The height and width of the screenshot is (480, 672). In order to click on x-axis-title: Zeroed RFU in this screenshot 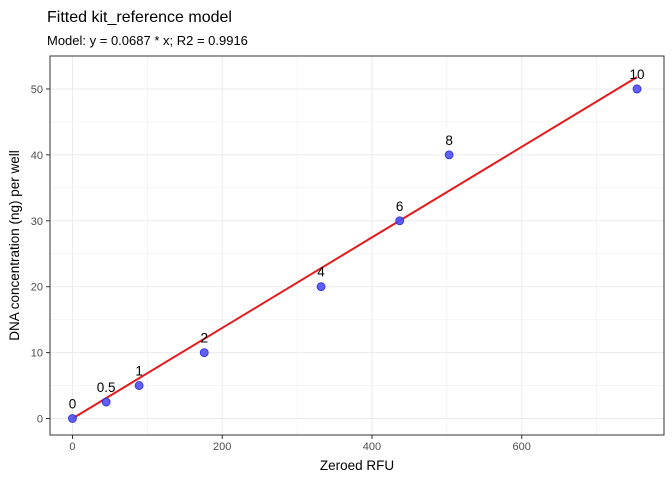, I will do `click(357, 465)`.